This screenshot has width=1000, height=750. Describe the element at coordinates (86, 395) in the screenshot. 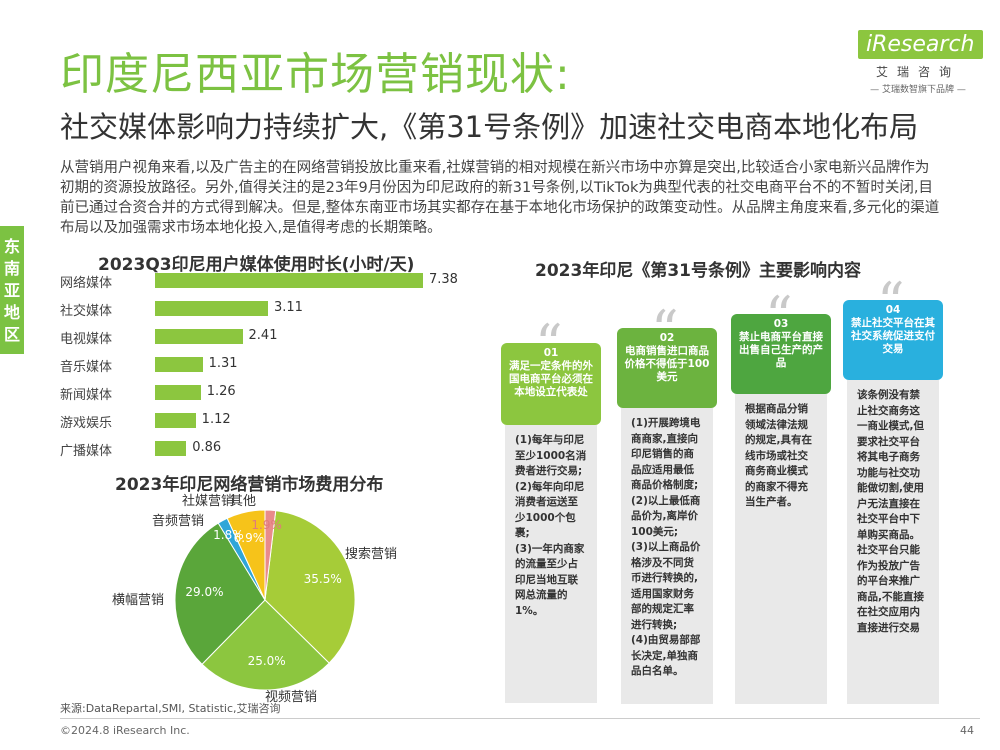

I see `bar-category-label: 新闻媒体` at that location.